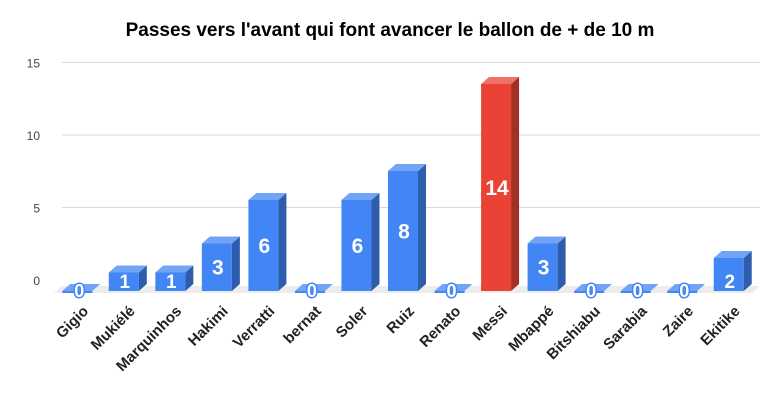 This screenshot has width=780, height=407. Describe the element at coordinates (34, 173) in the screenshot. I see `y-axis: 0 5 10 15` at that location.